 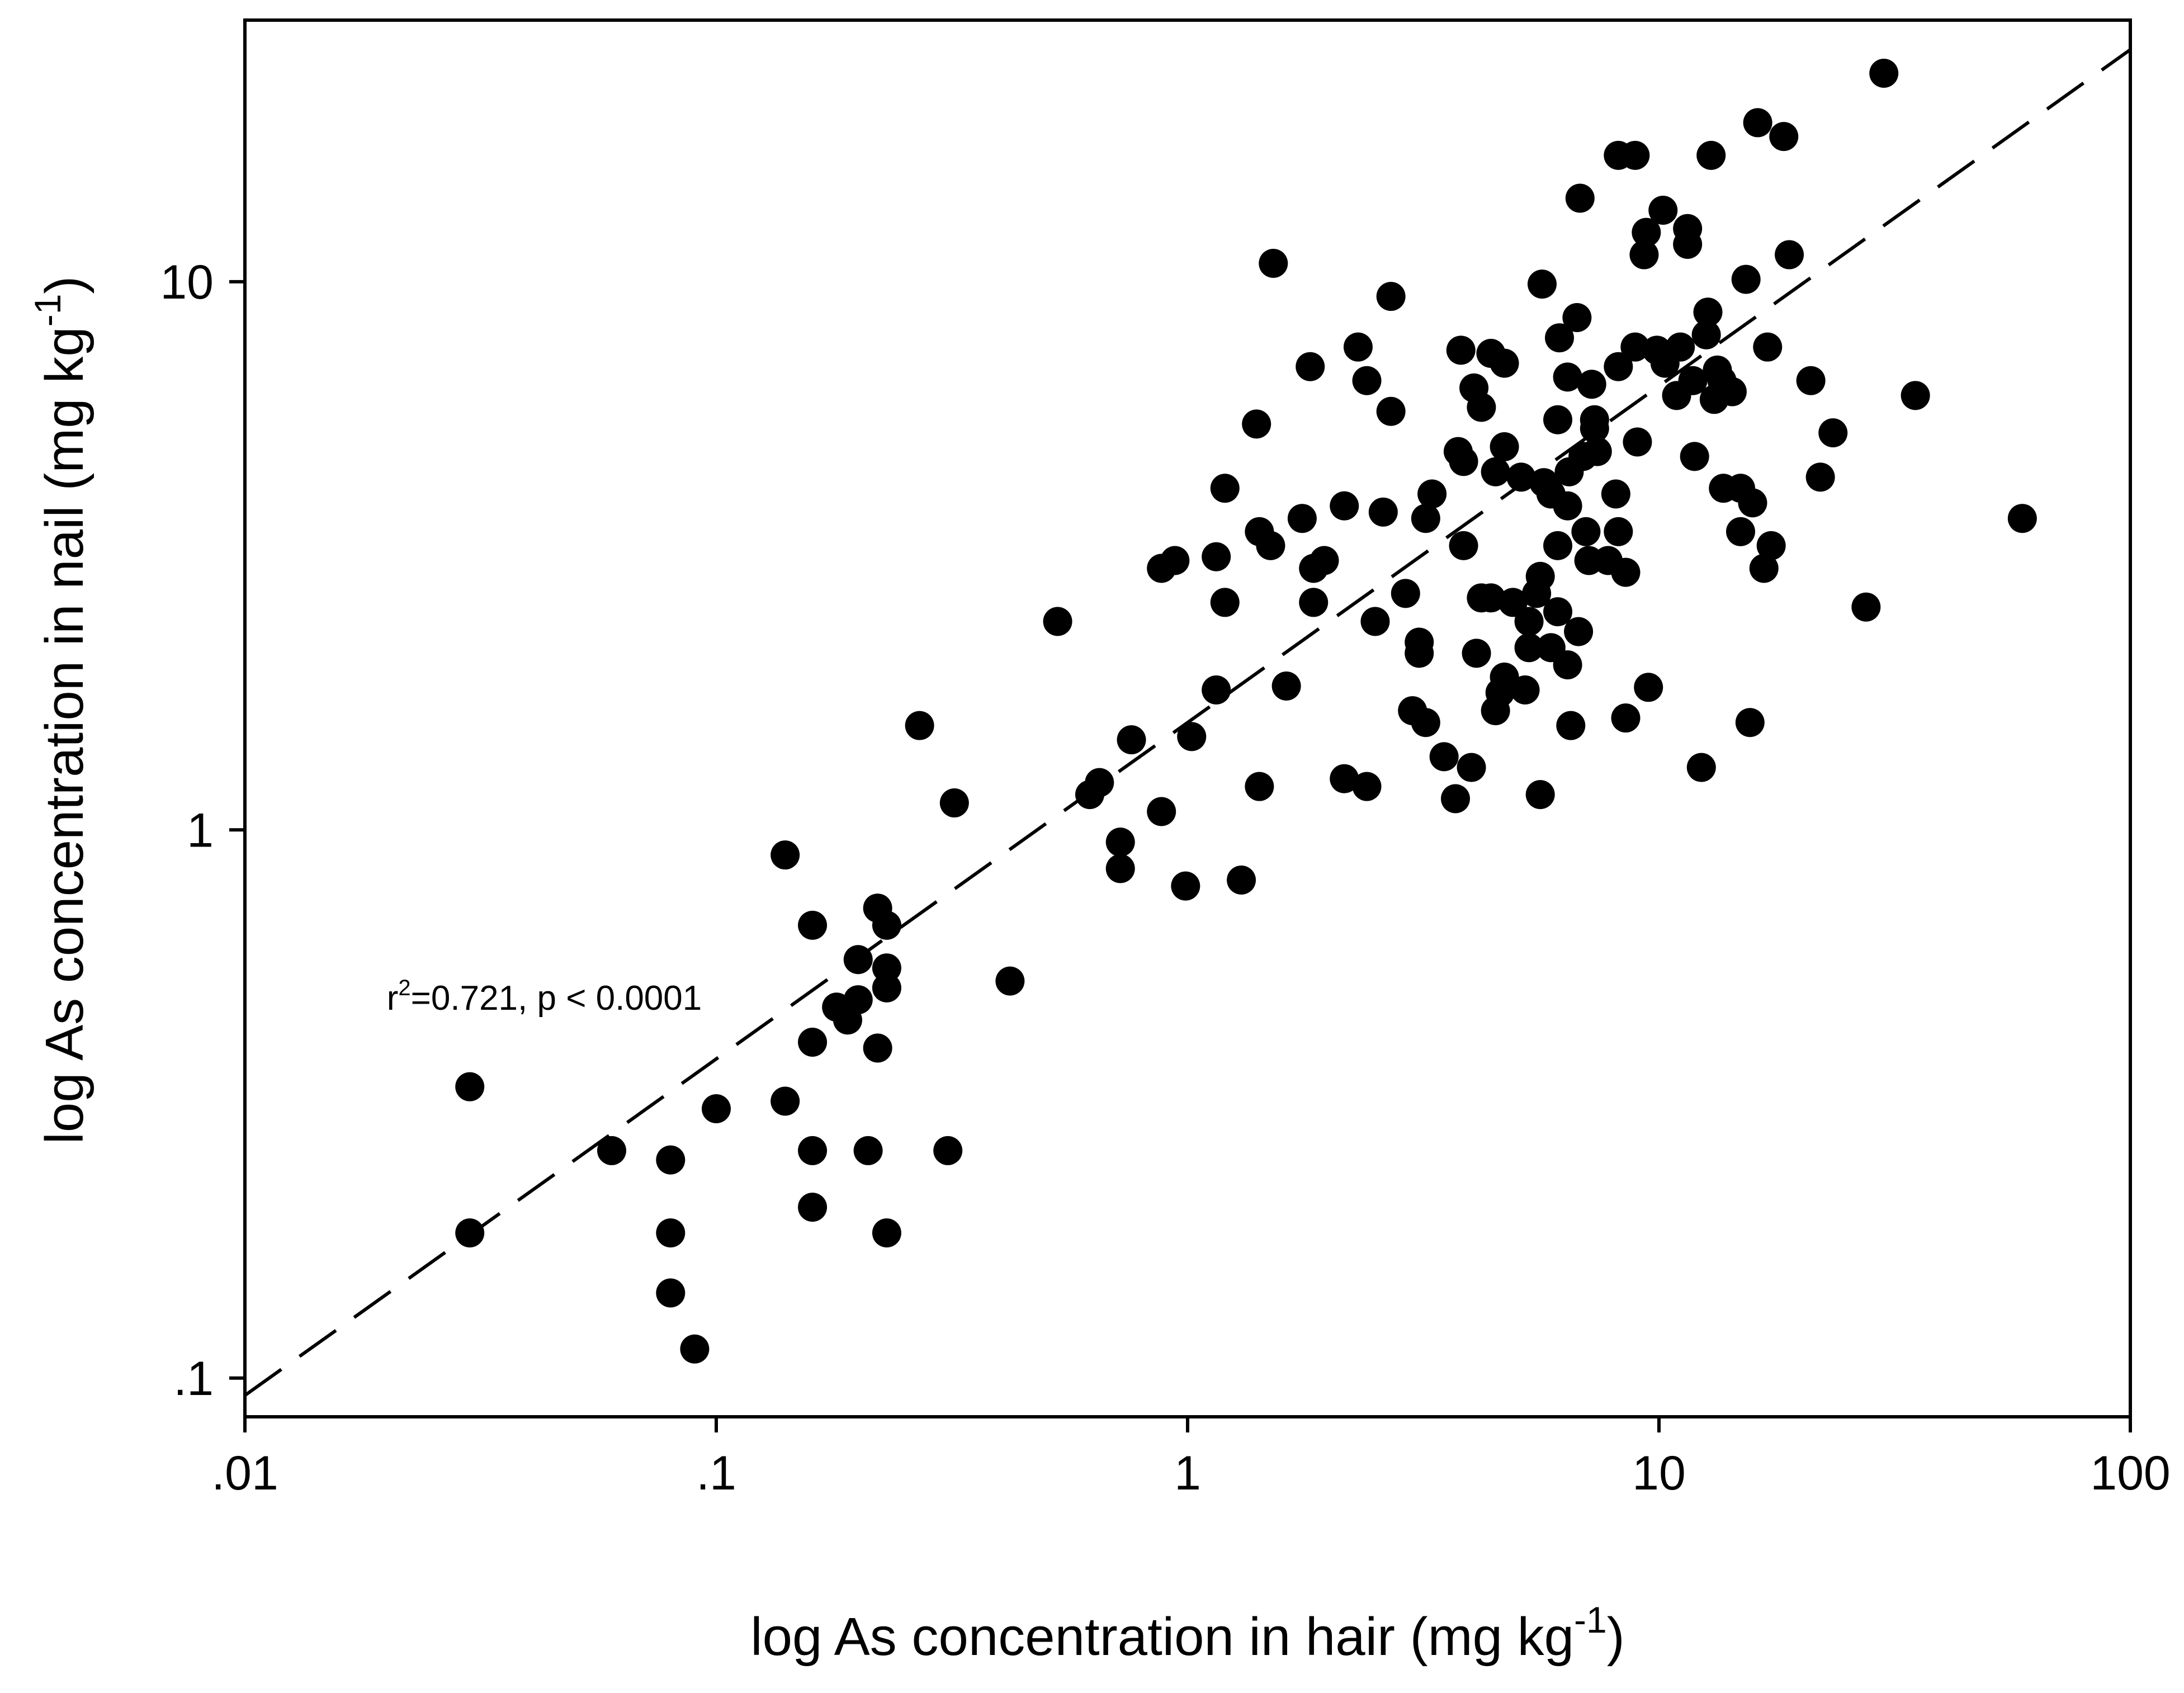 I want to click on y-axis-title-sup: -1, so click(x=47, y=311).